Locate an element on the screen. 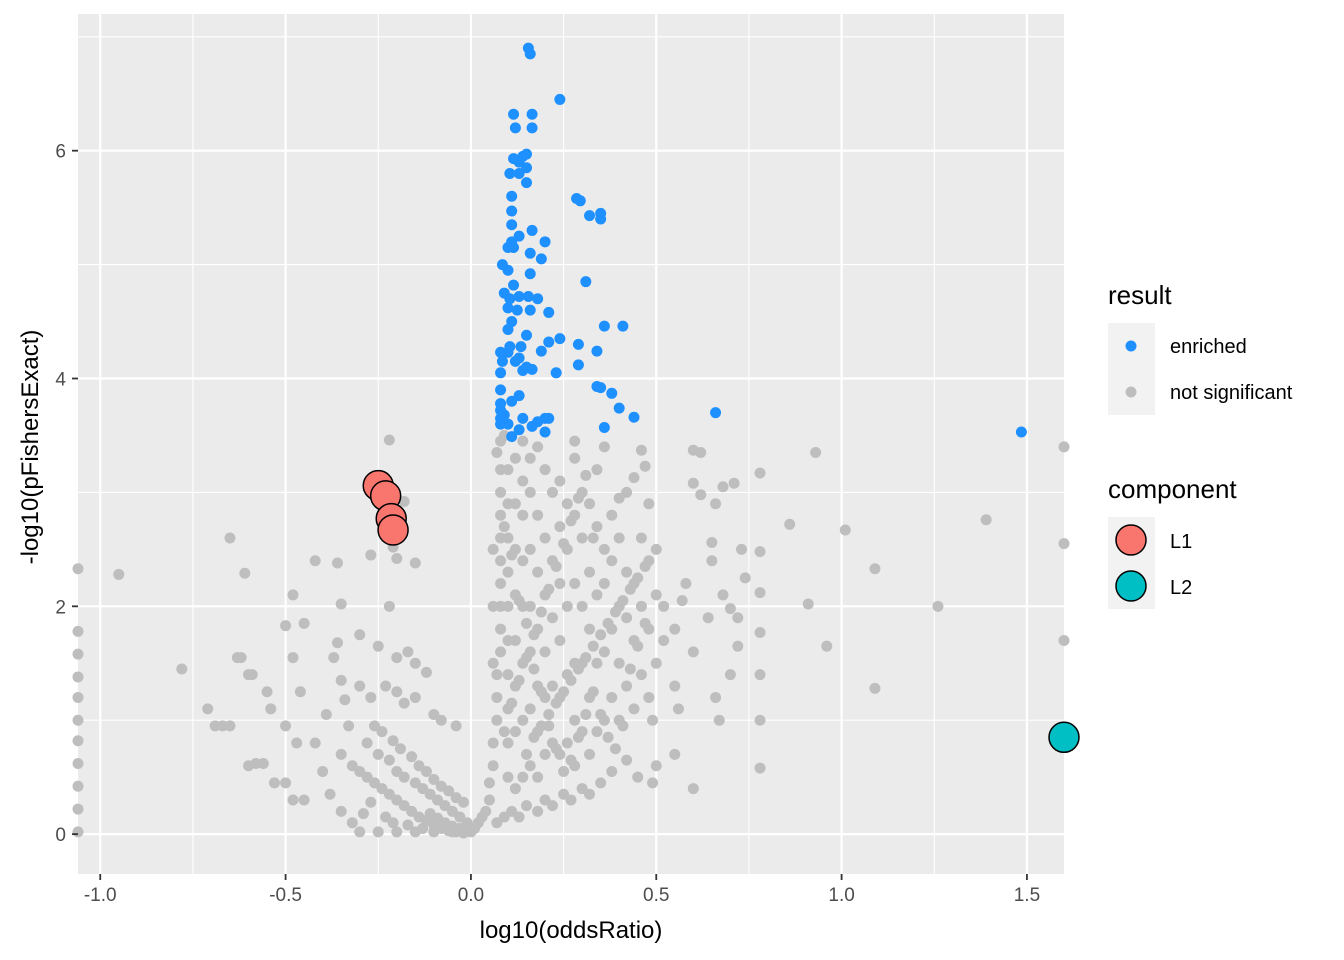 The image size is (1344, 960). y-tick-label: 0 is located at coordinates (60, 835).